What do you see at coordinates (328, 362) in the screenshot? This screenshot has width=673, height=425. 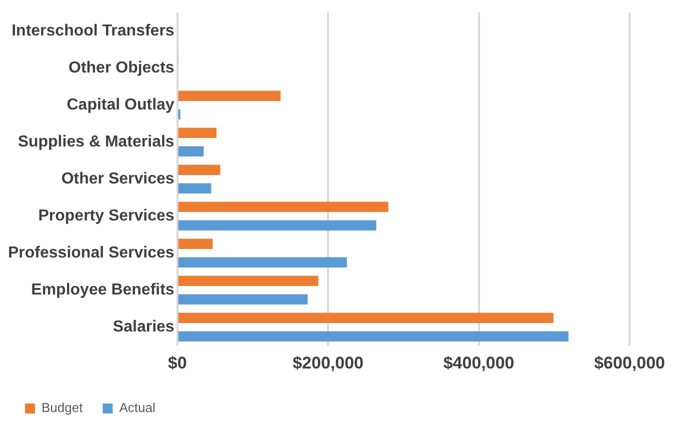 I see `x-tick-label: $200,000` at bounding box center [328, 362].